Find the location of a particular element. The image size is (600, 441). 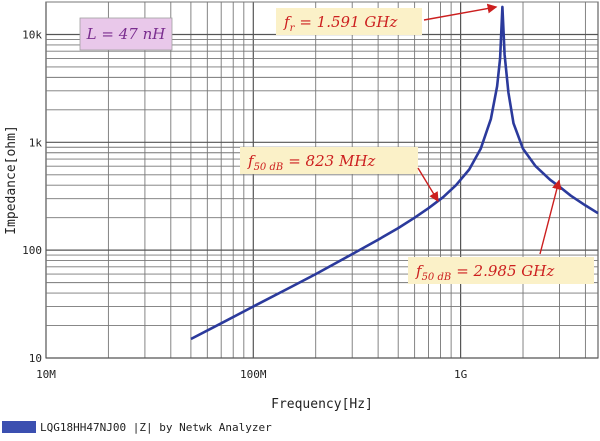

x-axis-label: Frequency[Hz] is located at coordinates (322, 404).